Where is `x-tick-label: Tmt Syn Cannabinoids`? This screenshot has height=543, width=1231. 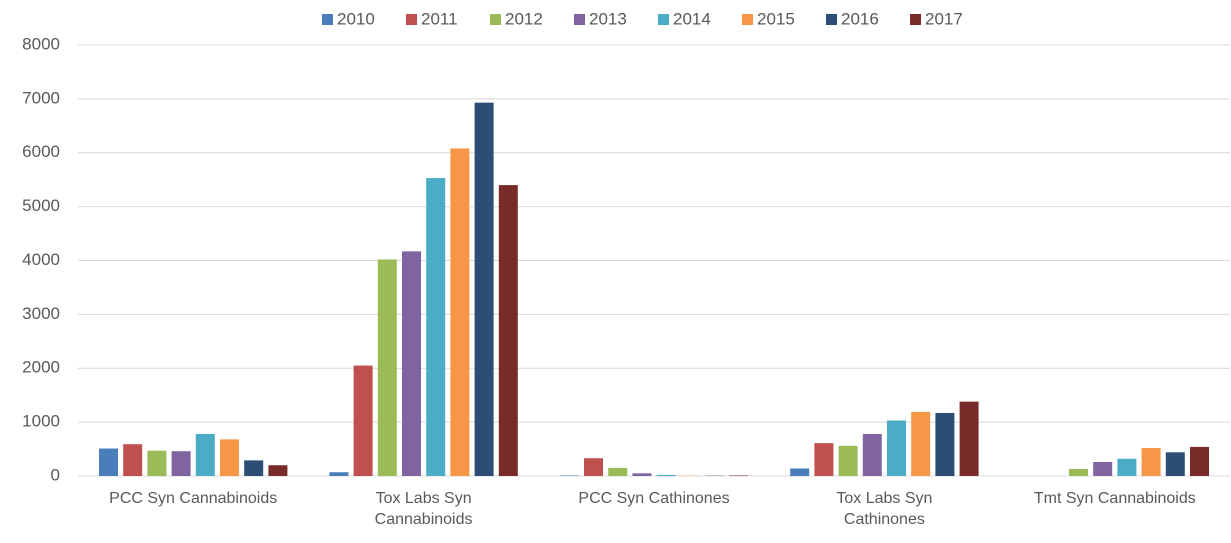
x-tick-label: Tmt Syn Cannabinoids is located at coordinates (1114, 498).